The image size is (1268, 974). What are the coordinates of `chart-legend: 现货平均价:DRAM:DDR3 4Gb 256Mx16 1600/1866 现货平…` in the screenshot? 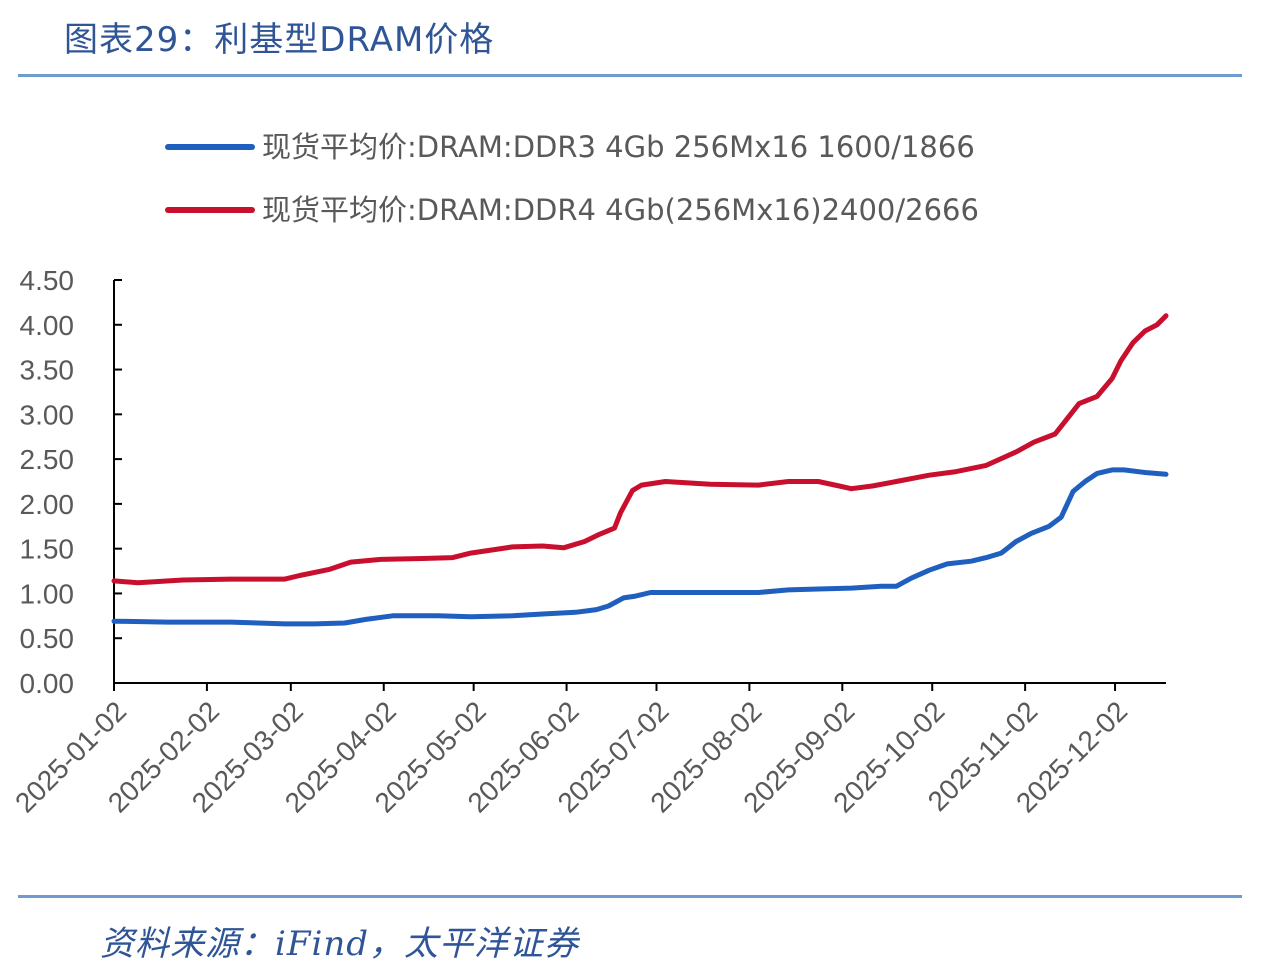 It's located at (572, 178).